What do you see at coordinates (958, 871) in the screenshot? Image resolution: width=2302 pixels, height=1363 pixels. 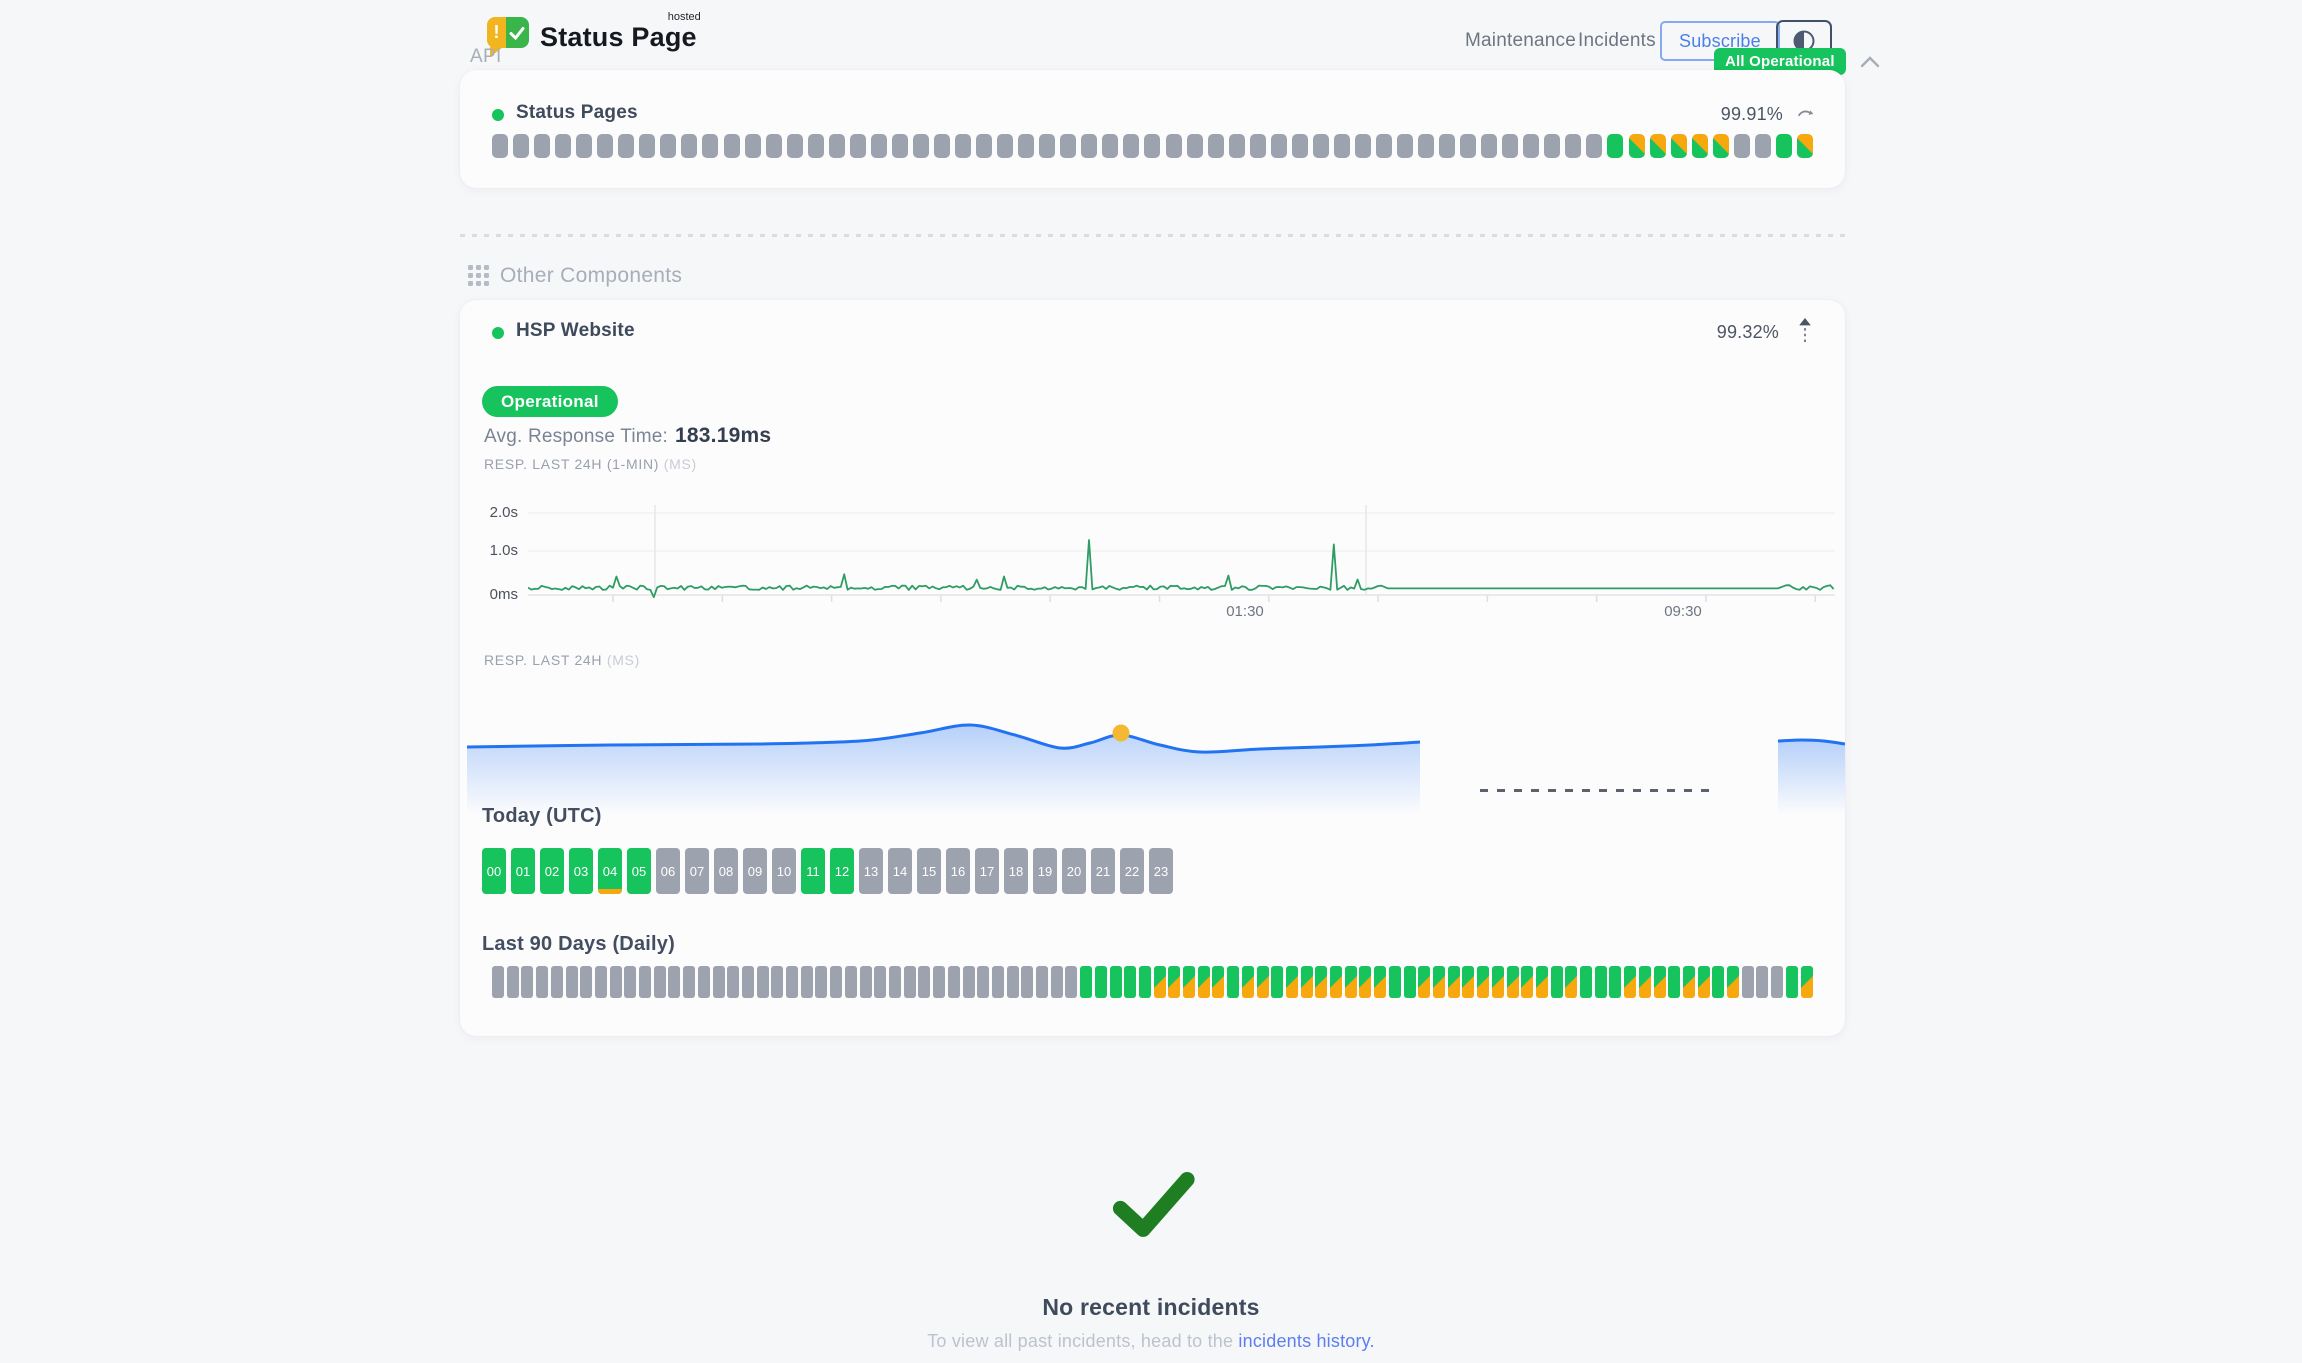 I see `hour-block-16: 16` at bounding box center [958, 871].